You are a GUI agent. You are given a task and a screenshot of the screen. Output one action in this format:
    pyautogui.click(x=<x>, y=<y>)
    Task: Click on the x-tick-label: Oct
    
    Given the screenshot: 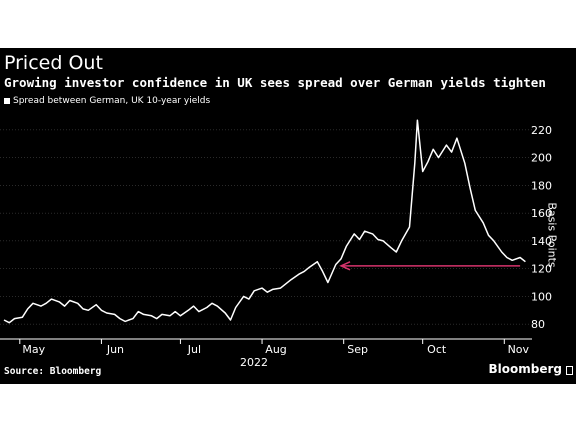 What is the action you would take?
    pyautogui.click(x=437, y=349)
    